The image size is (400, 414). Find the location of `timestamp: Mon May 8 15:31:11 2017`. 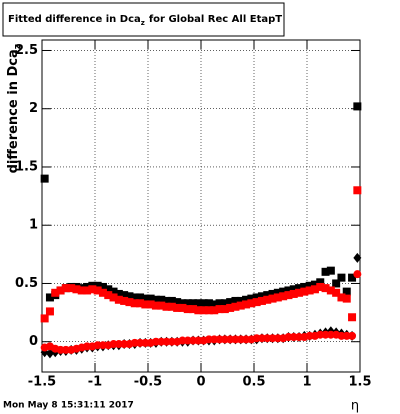

timestamp: Mon May 8 15:31:11 2017 is located at coordinates (68, 406).